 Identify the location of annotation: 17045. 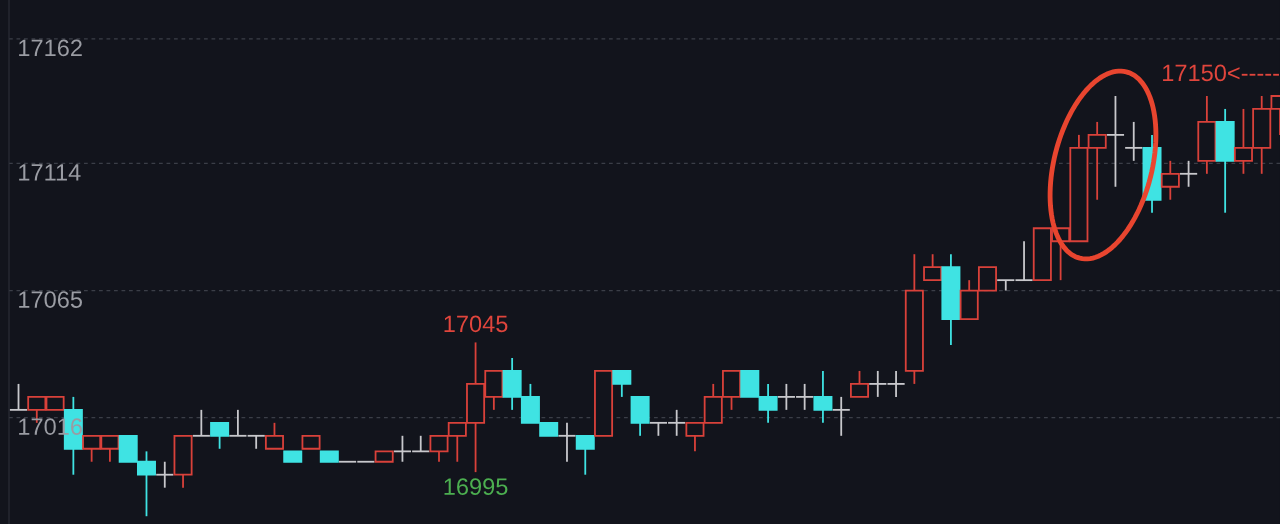
(476, 324).